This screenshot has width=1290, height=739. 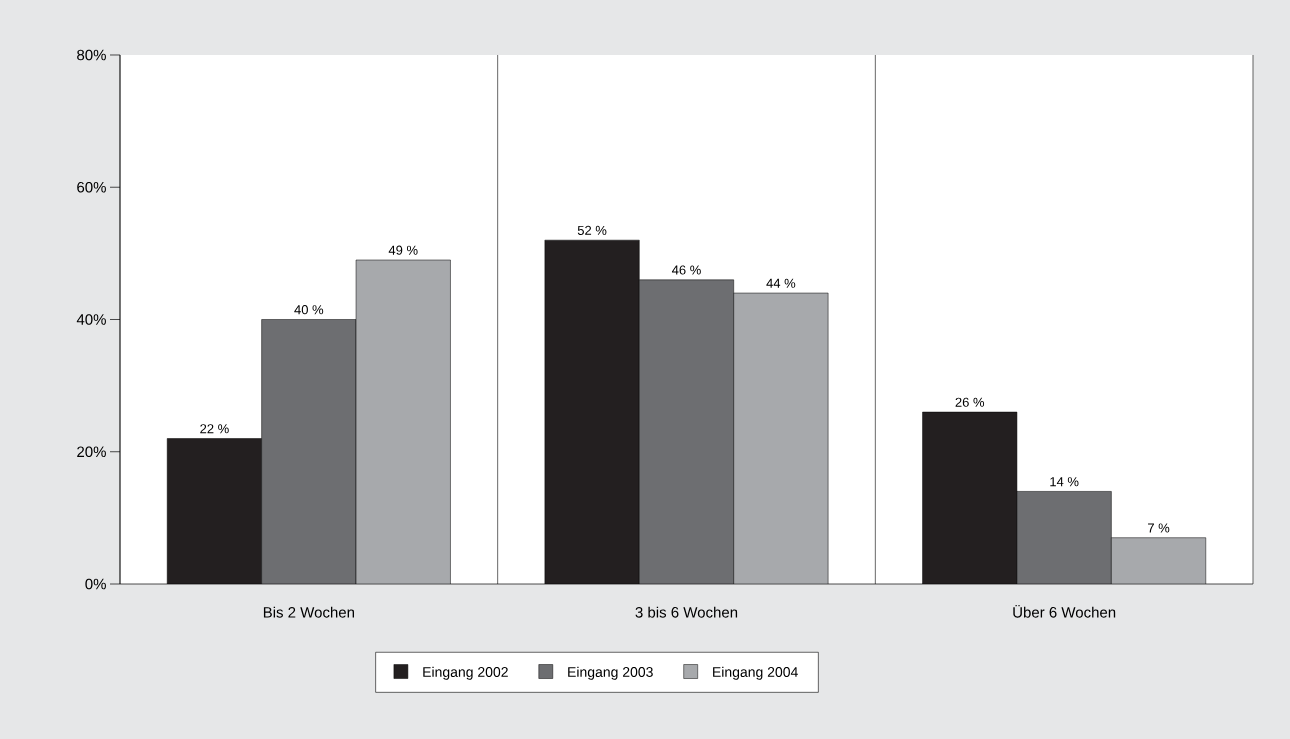 I want to click on x-tick-label: Über 6 Wochen, so click(x=1064, y=611).